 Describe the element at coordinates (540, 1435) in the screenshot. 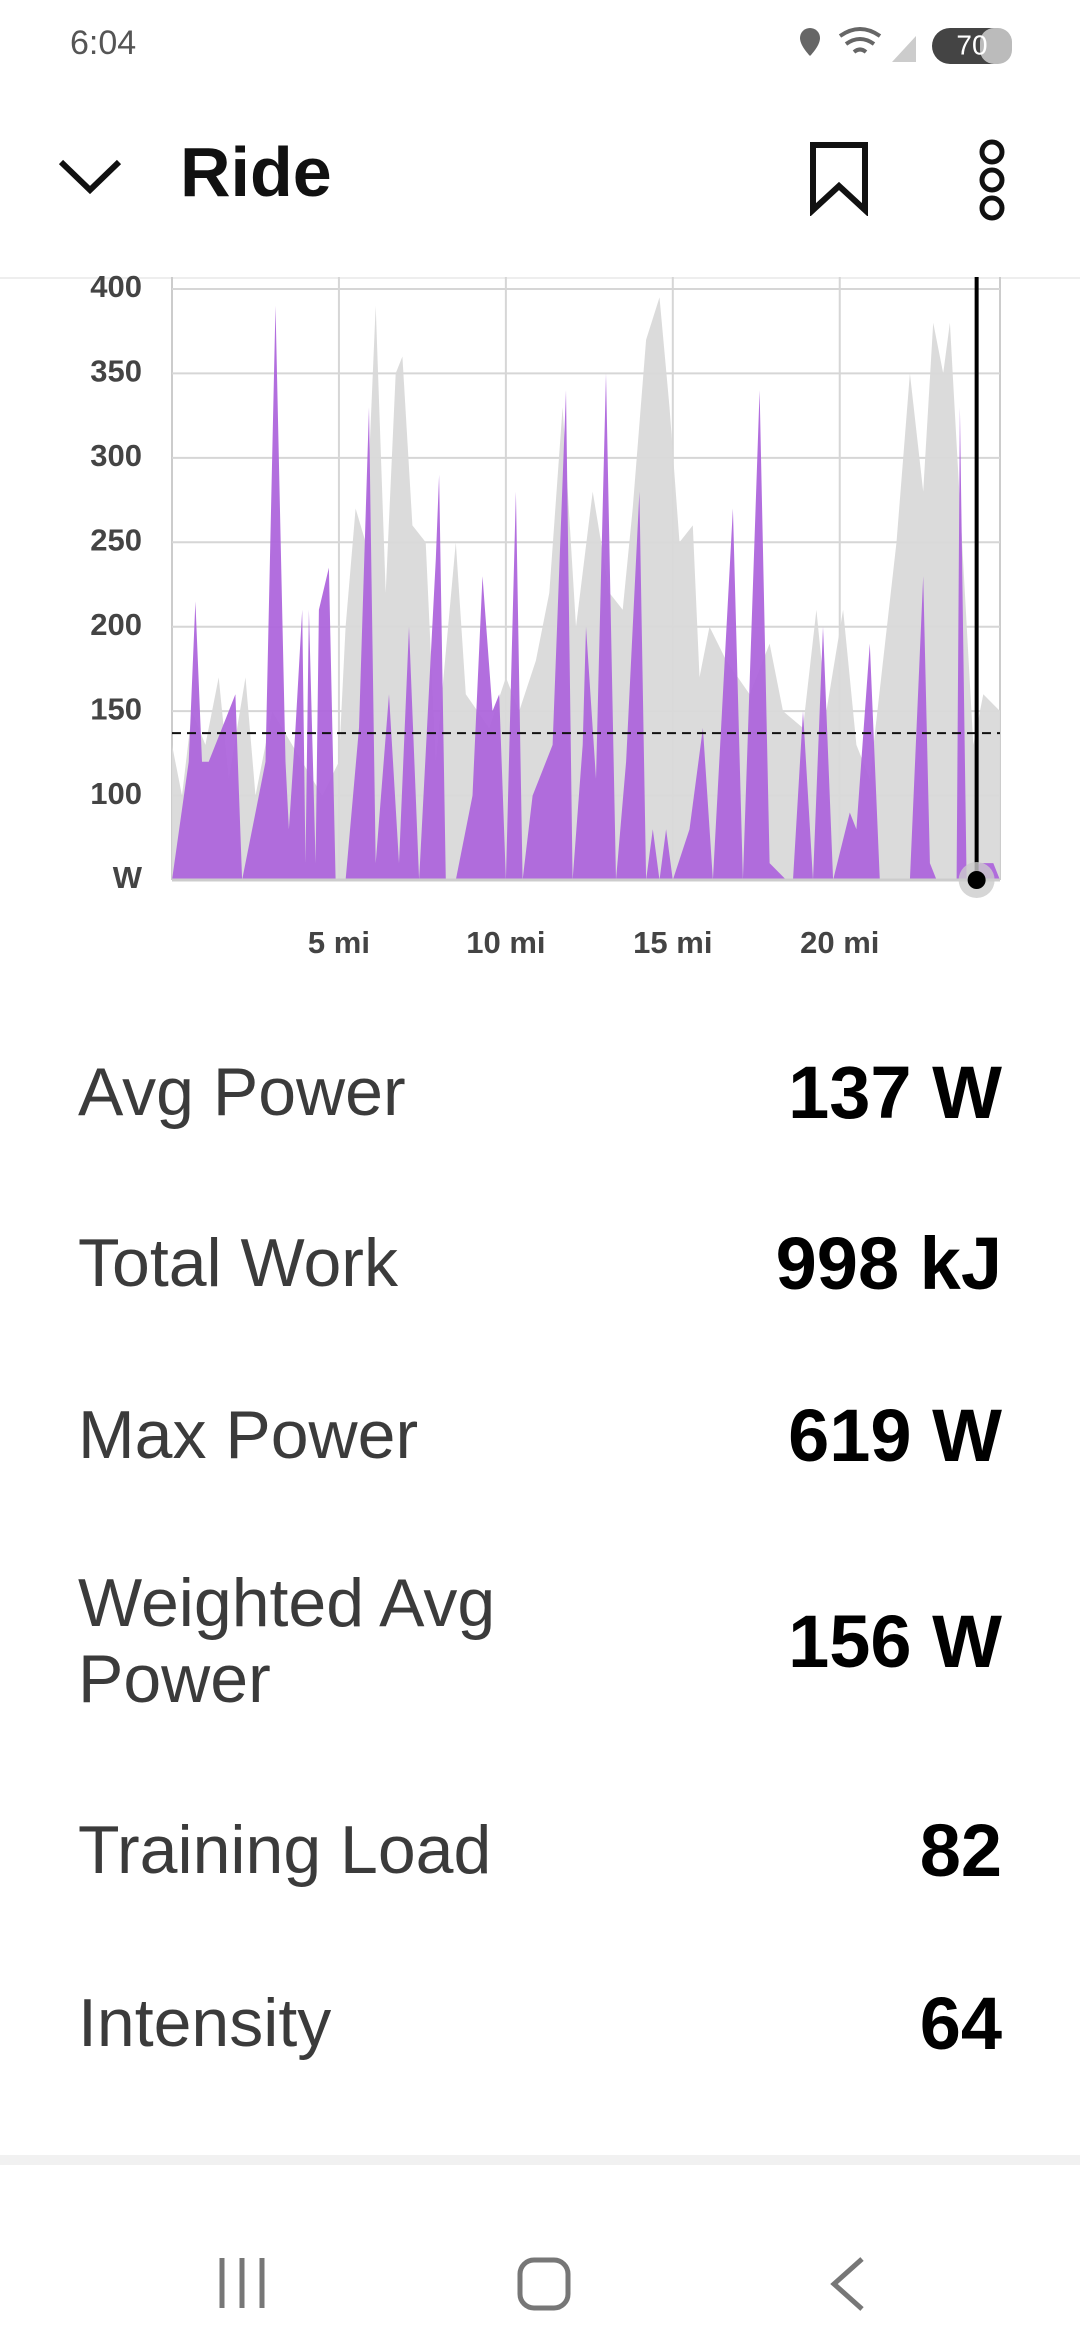

I see `stat-row: Max Power 619 W` at that location.